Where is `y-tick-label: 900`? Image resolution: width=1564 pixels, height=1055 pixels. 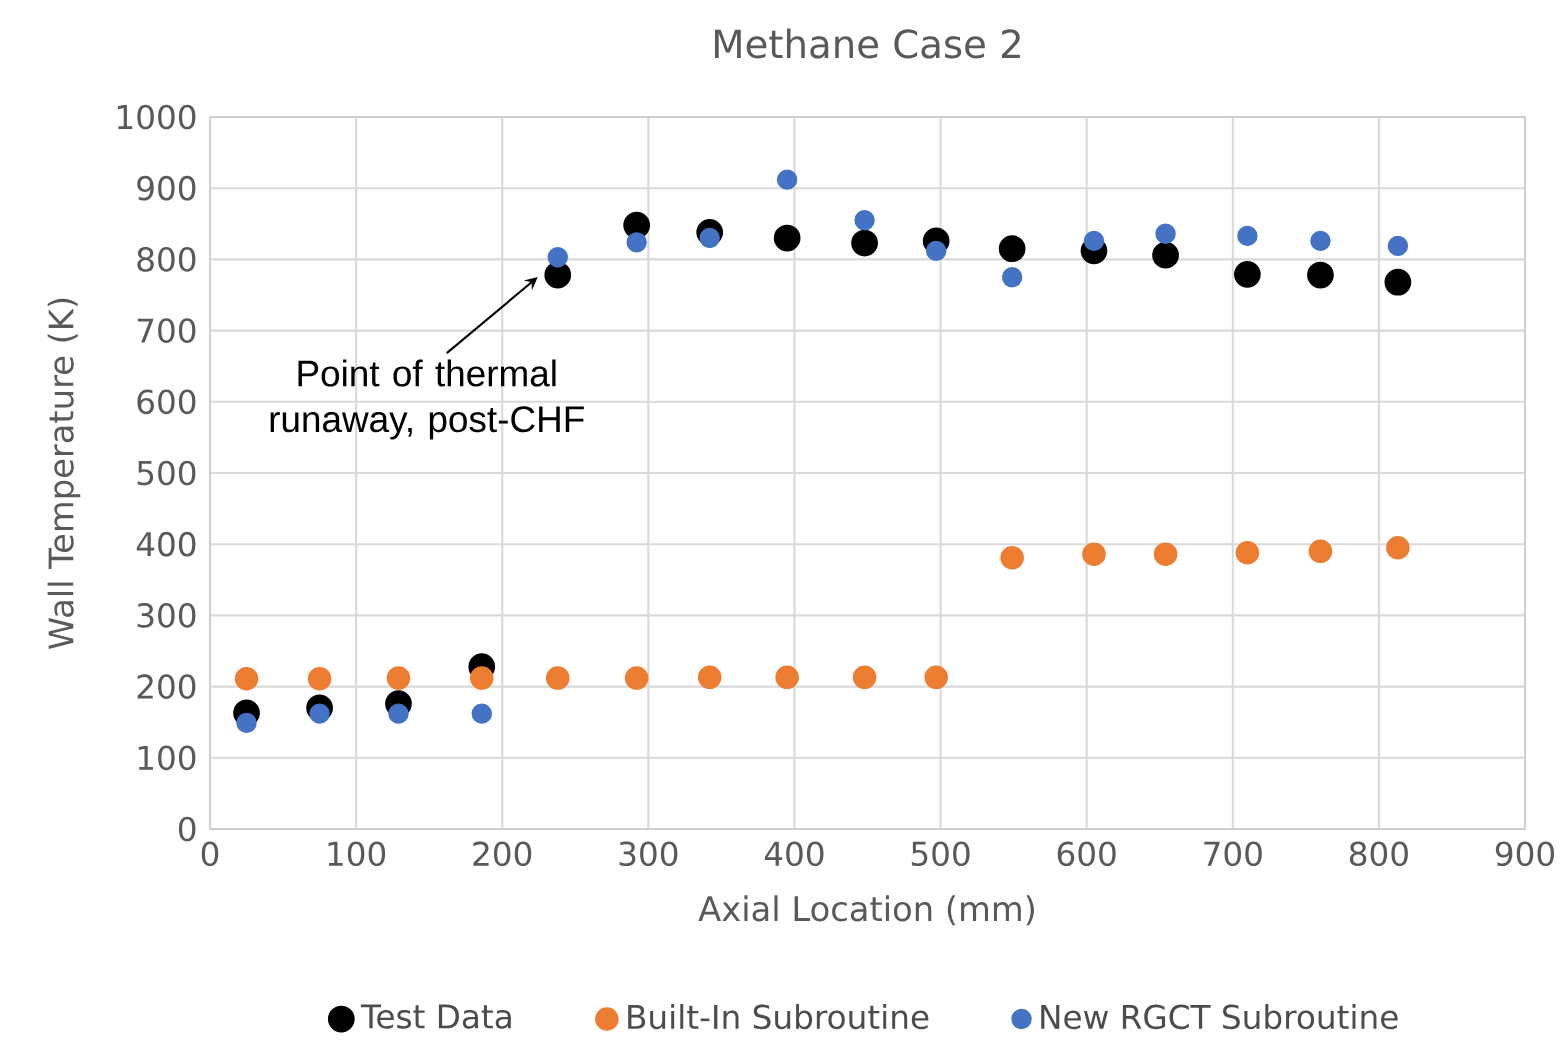
y-tick-label: 900 is located at coordinates (166, 188).